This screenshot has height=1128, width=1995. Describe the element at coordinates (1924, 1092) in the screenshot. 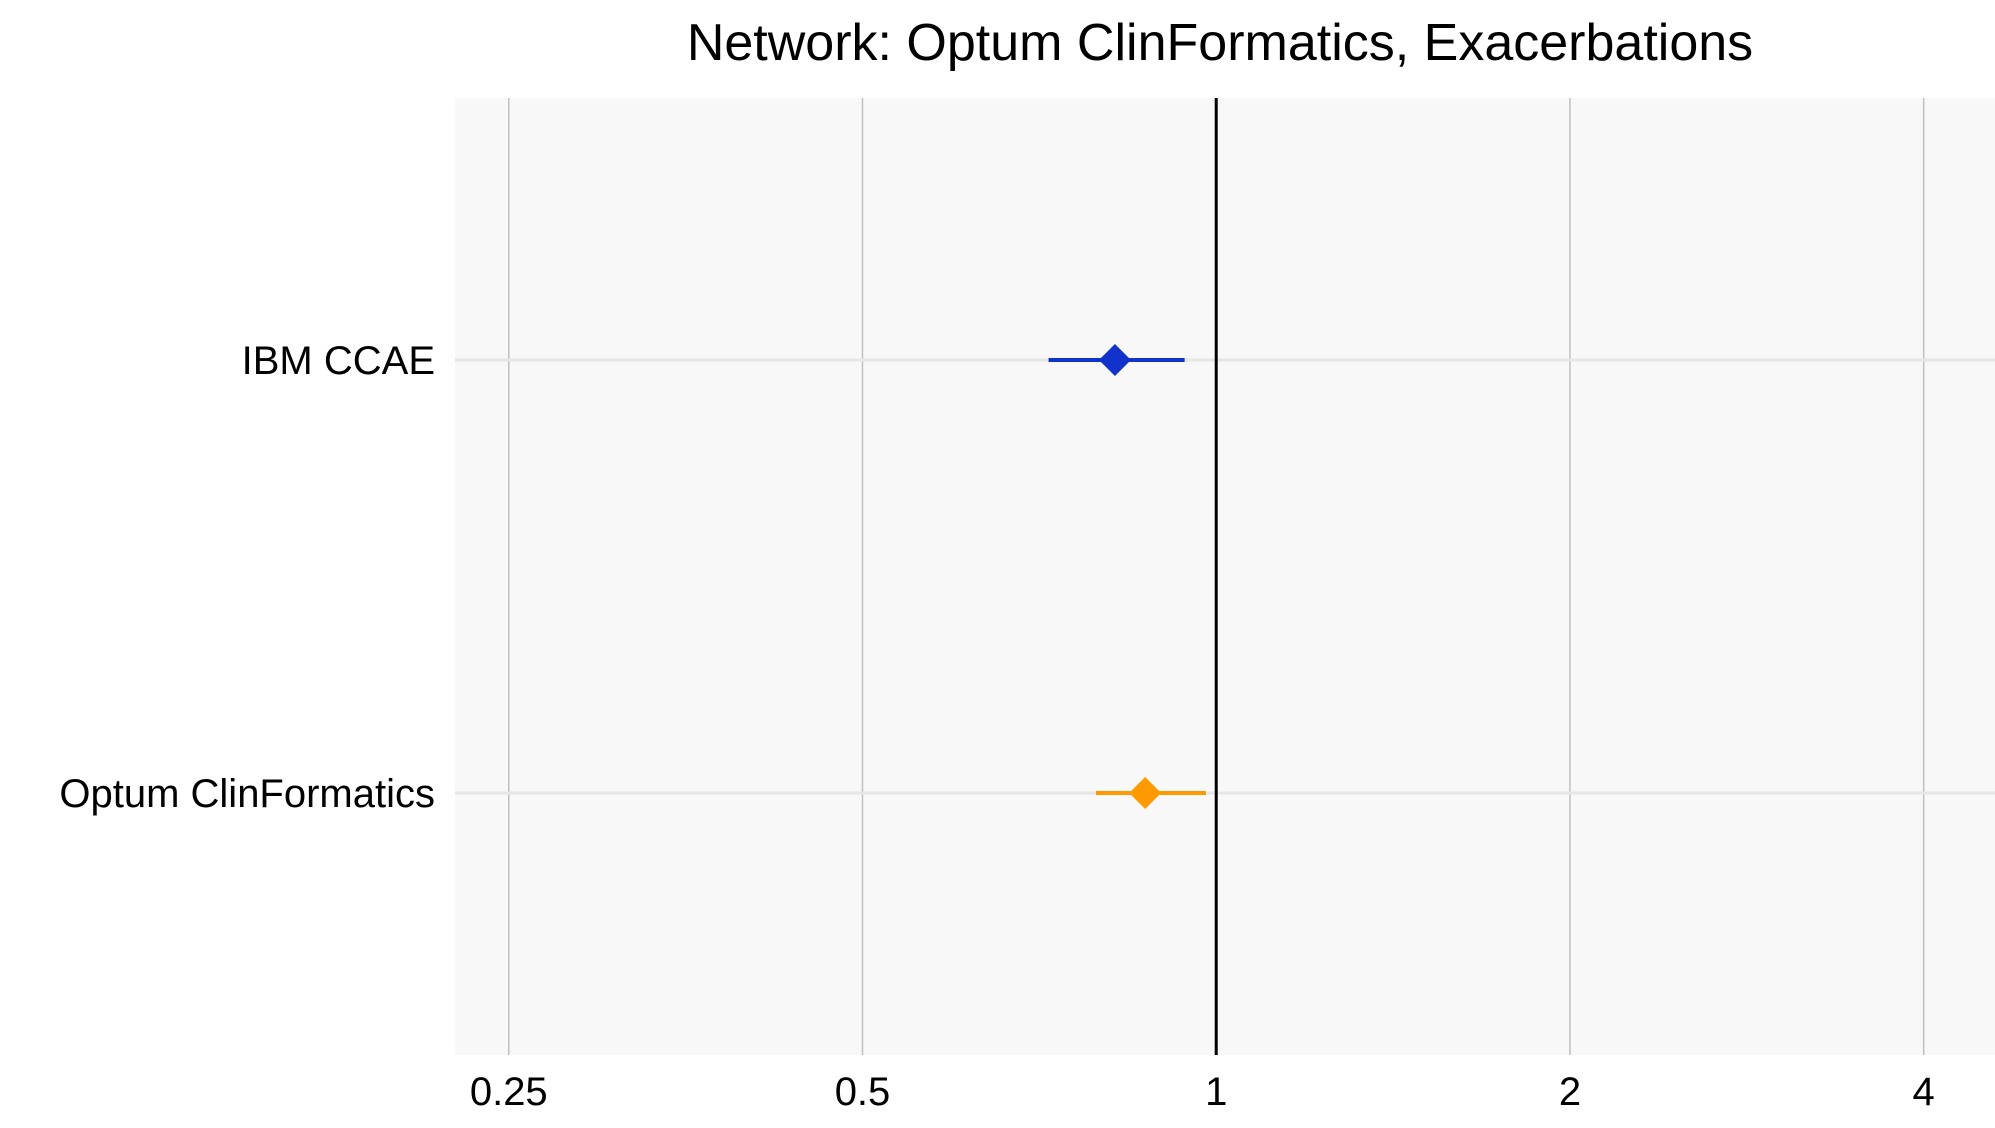

I see `x-tick-label: 4` at that location.